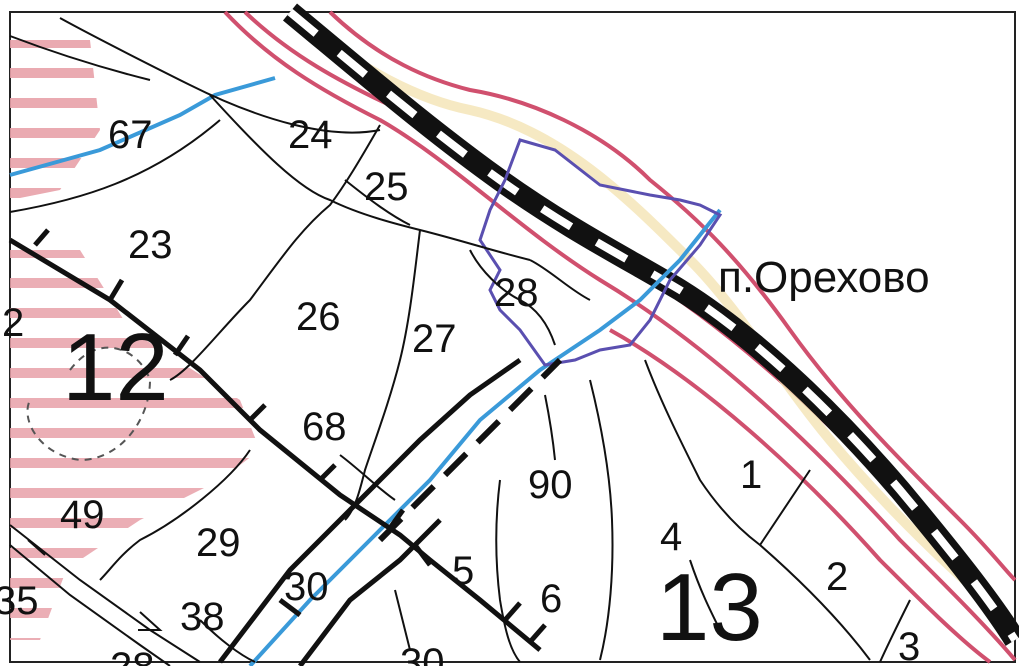 Image resolution: width=1019 pixels, height=666 pixels. Describe the element at coordinates (318, 317) in the screenshot. I see `parcel-label-26: 26` at that location.